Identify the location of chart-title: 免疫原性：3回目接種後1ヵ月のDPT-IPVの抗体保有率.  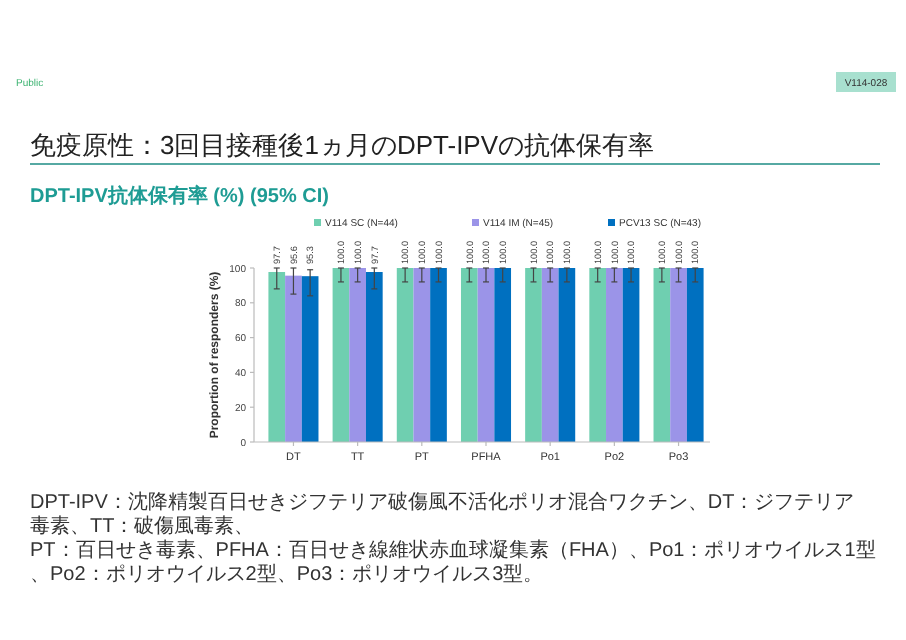
(342, 145).